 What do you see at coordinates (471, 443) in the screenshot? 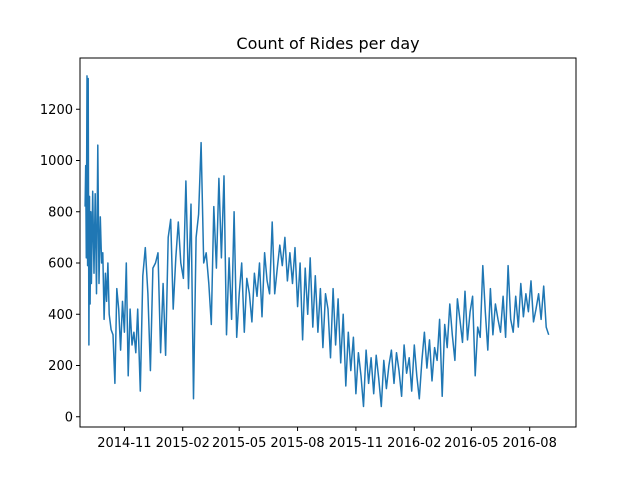
I see `x-tick-label: 2016-05` at bounding box center [471, 443].